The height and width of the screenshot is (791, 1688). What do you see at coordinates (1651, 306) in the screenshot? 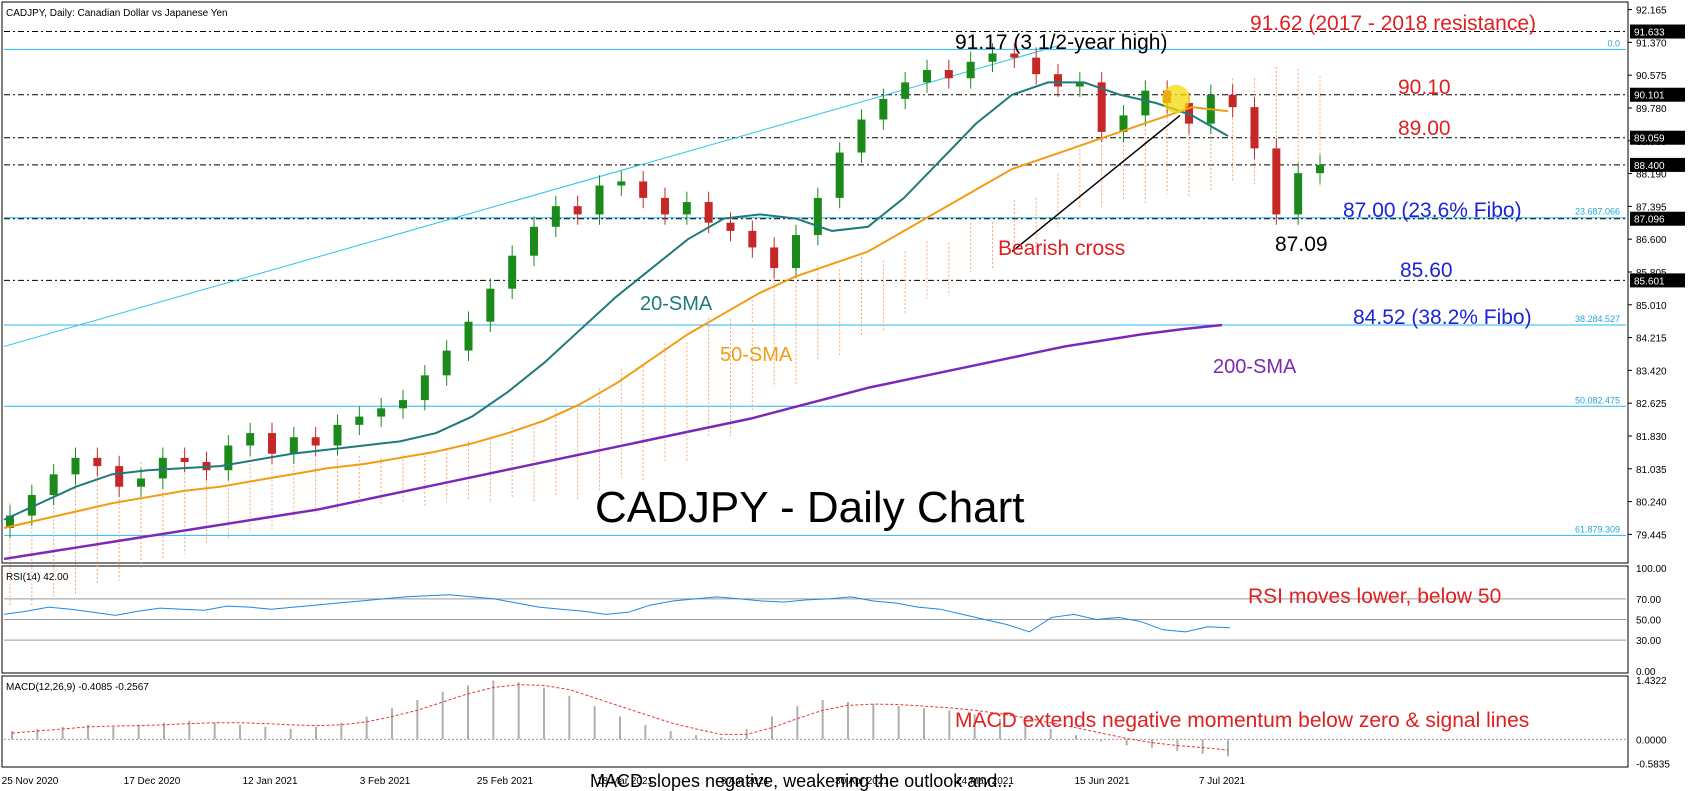
I see `price-tick-label: 85.010` at bounding box center [1651, 306].